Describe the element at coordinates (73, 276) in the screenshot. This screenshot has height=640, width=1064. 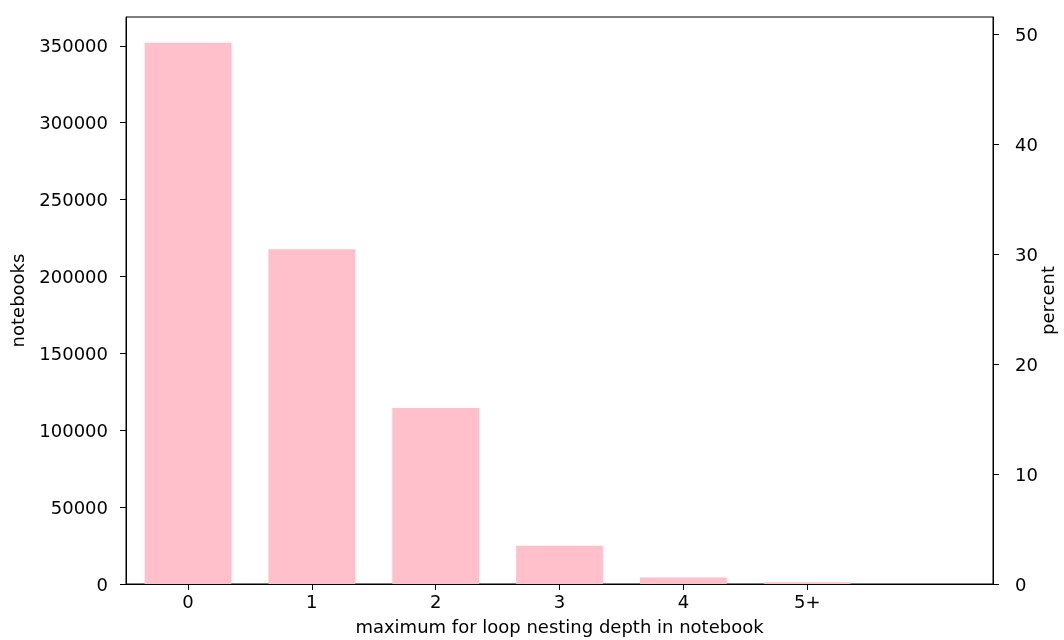
I see `y-tick-label: 200000` at that location.